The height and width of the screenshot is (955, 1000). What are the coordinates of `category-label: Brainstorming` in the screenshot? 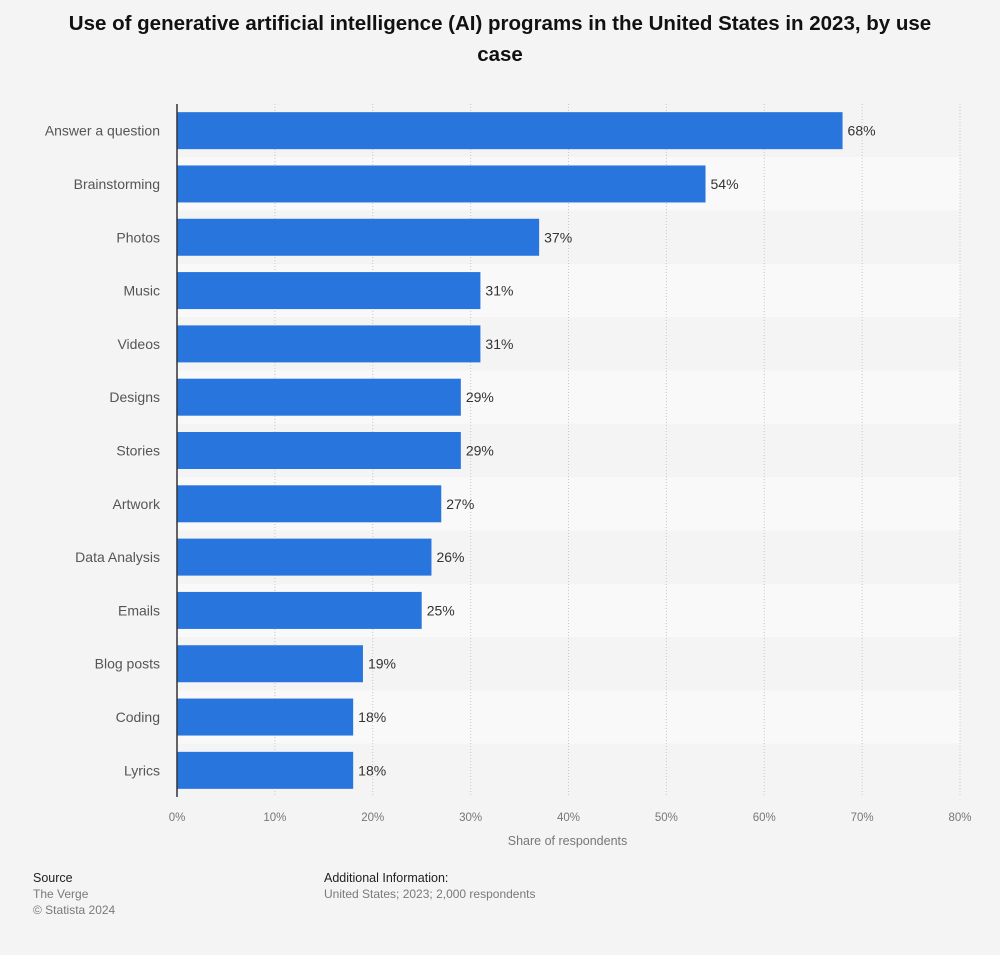 It's located at (117, 184).